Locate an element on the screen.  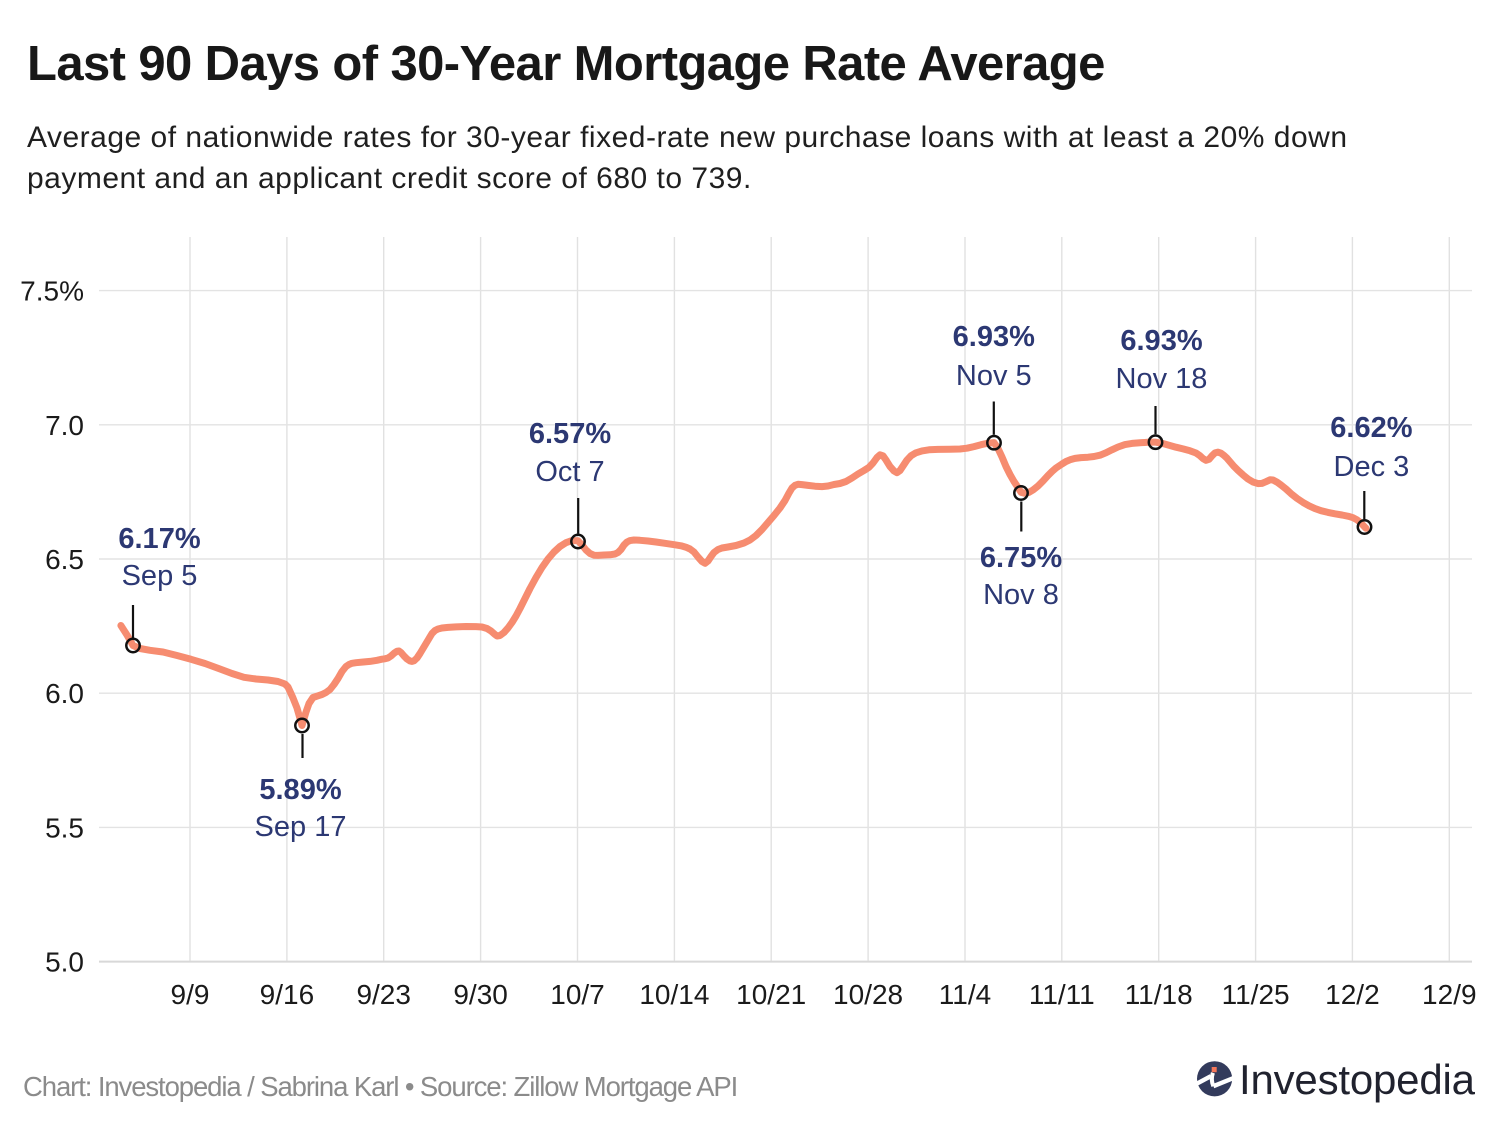
svg-text: 11/4 is located at coordinates (965, 994).